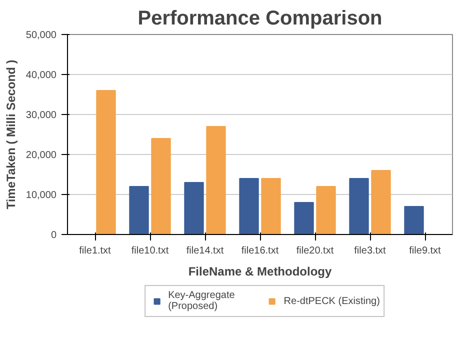 The width and height of the screenshot is (474, 346). I want to click on x-tick-label: file10.txt, so click(150, 251).